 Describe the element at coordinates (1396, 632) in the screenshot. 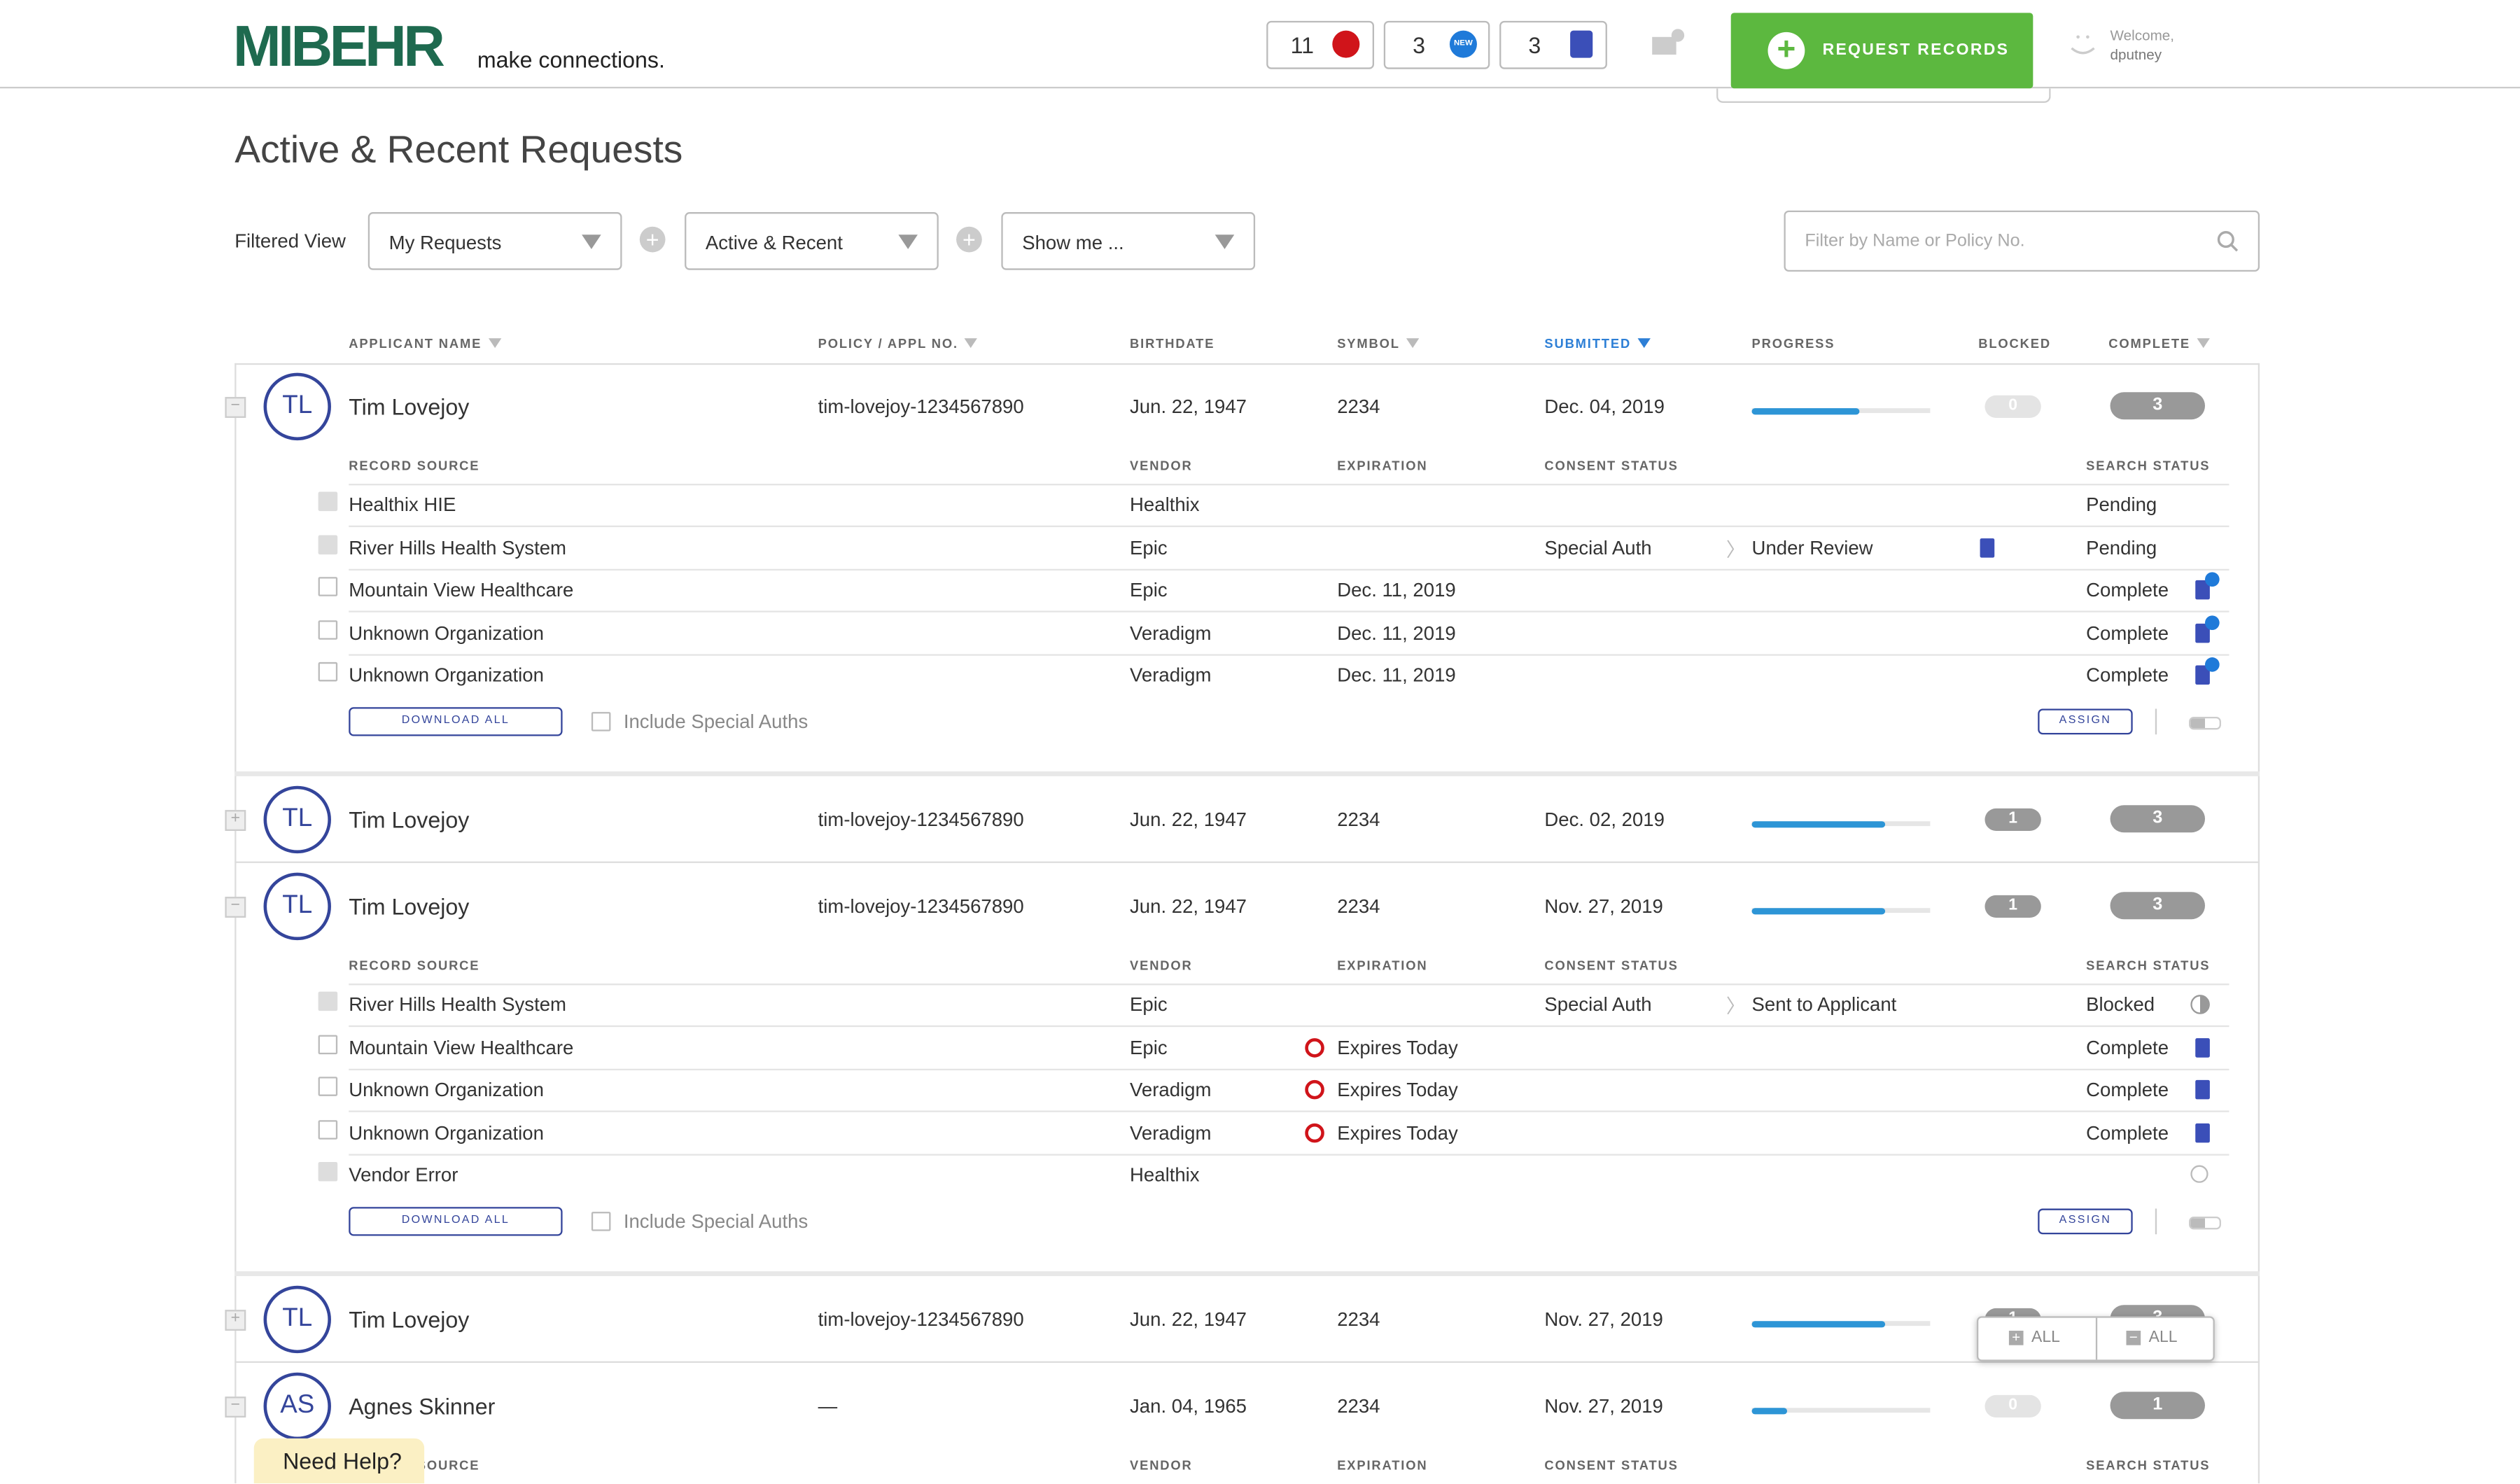

I see `expiration: Dec. 11, 2019` at that location.